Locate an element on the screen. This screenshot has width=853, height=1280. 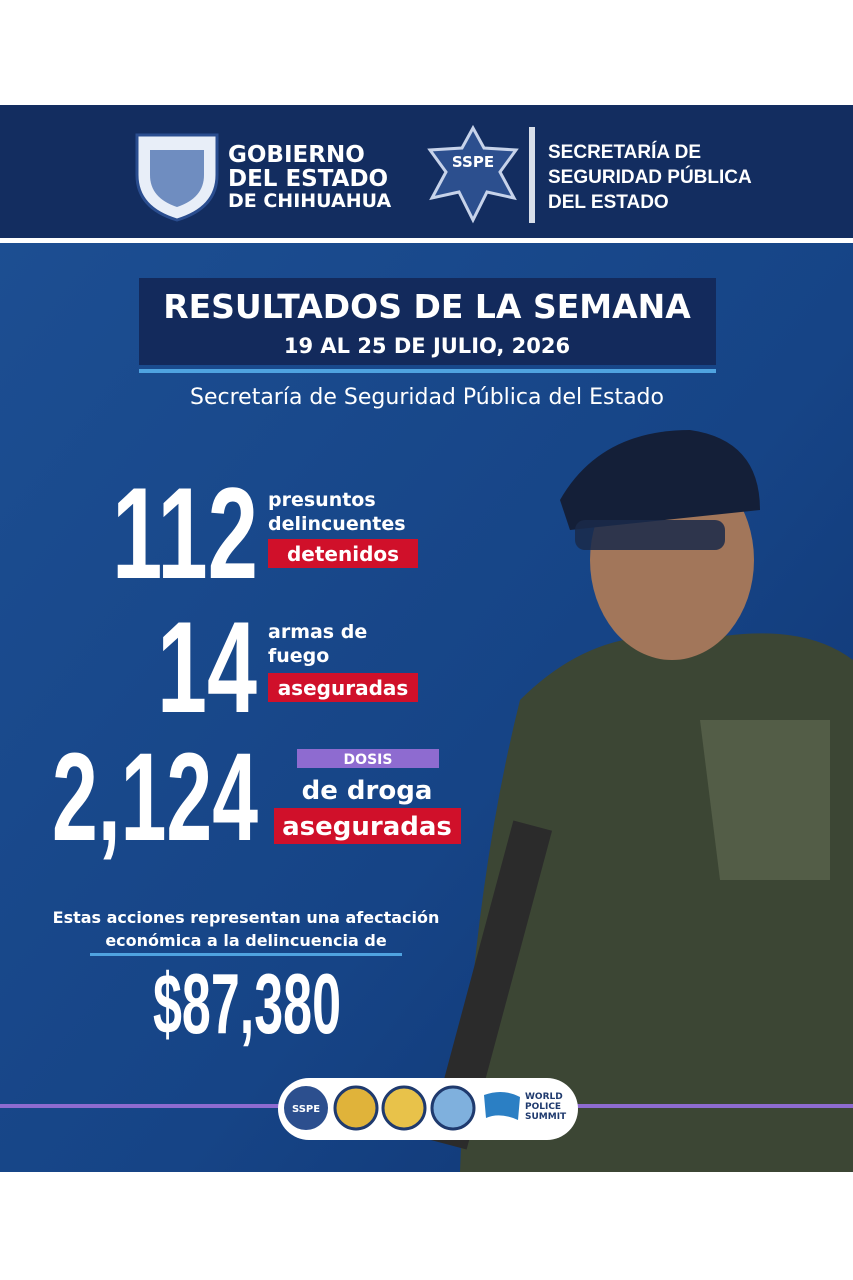
sec-line: SEGURIDAD PÚBLICA is located at coordinates (650, 177).